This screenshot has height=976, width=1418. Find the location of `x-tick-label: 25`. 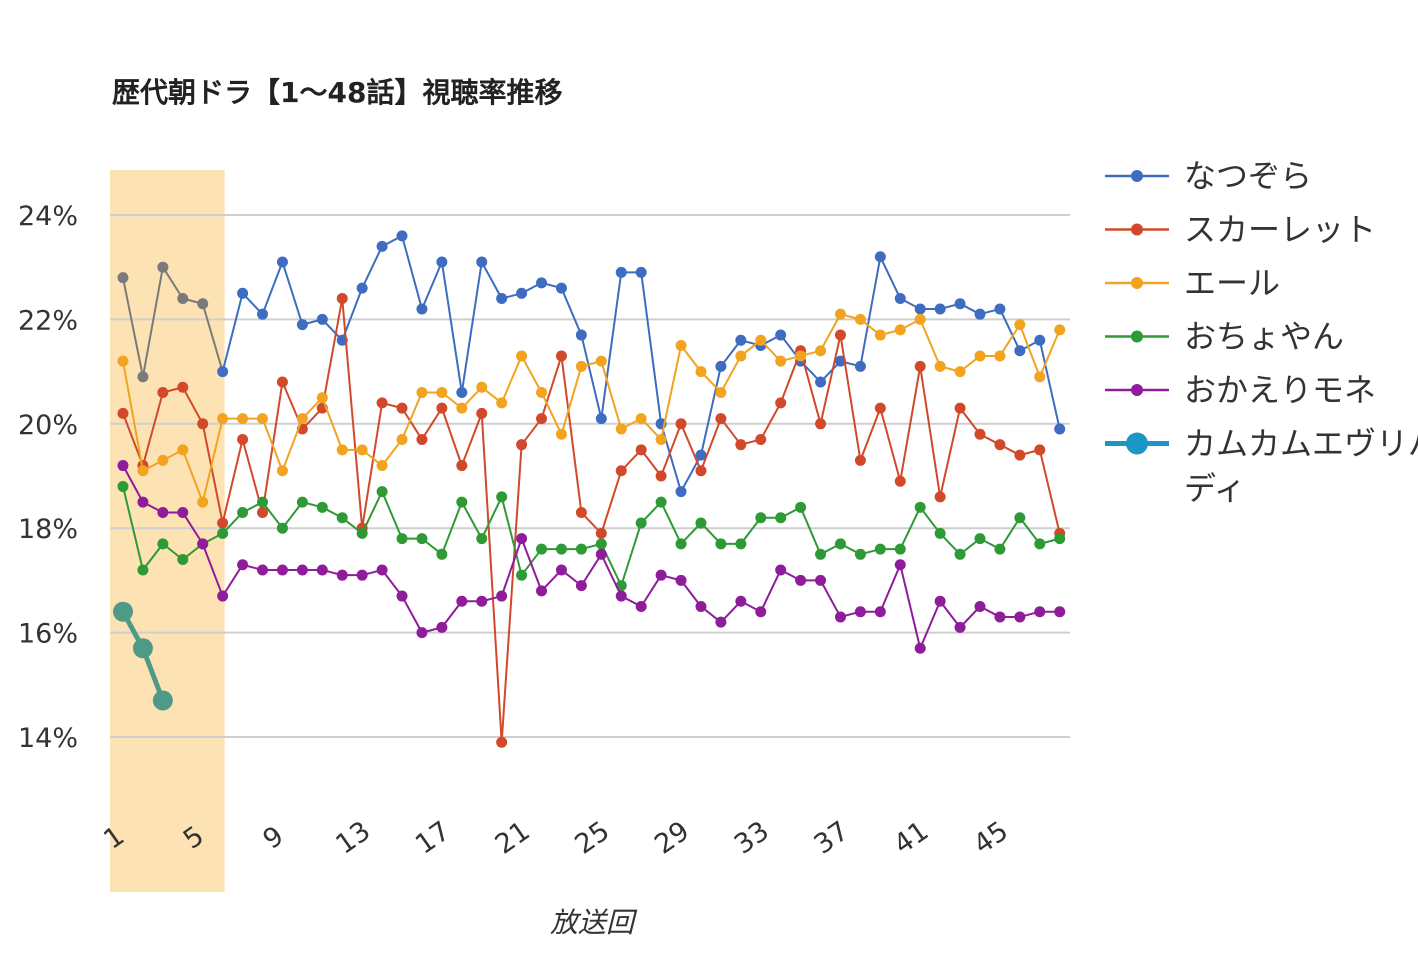

x-tick-label: 25 is located at coordinates (592, 837).